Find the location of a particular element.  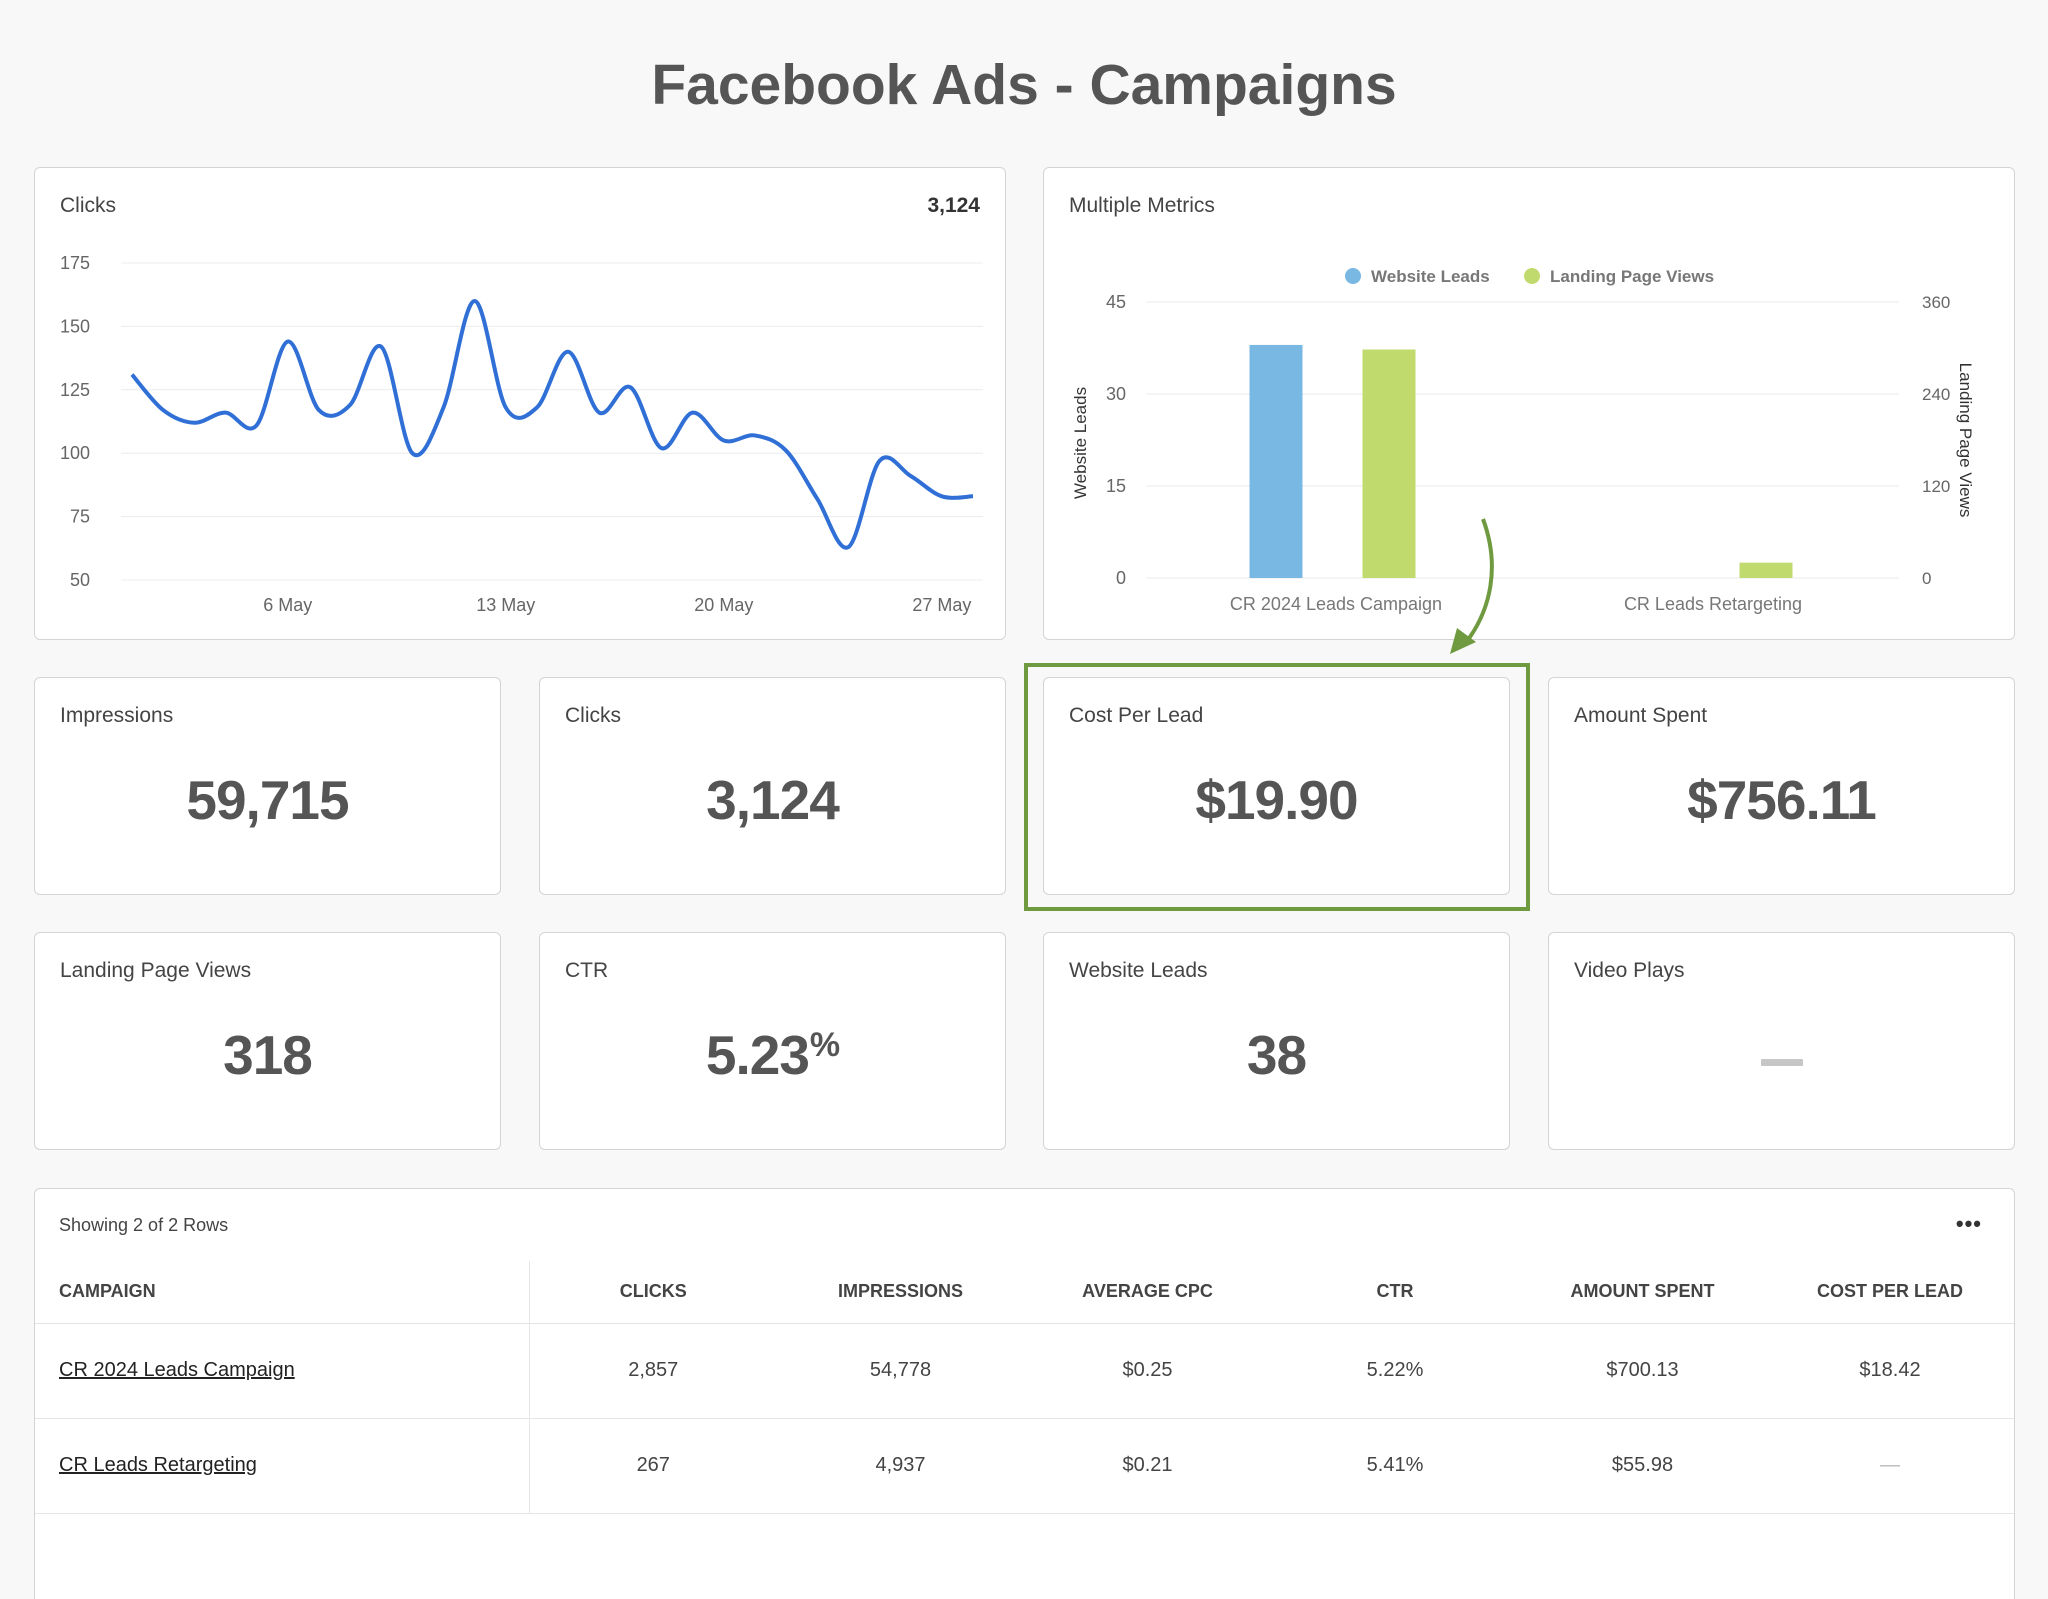

y-tick-label: 50 is located at coordinates (80, 580).